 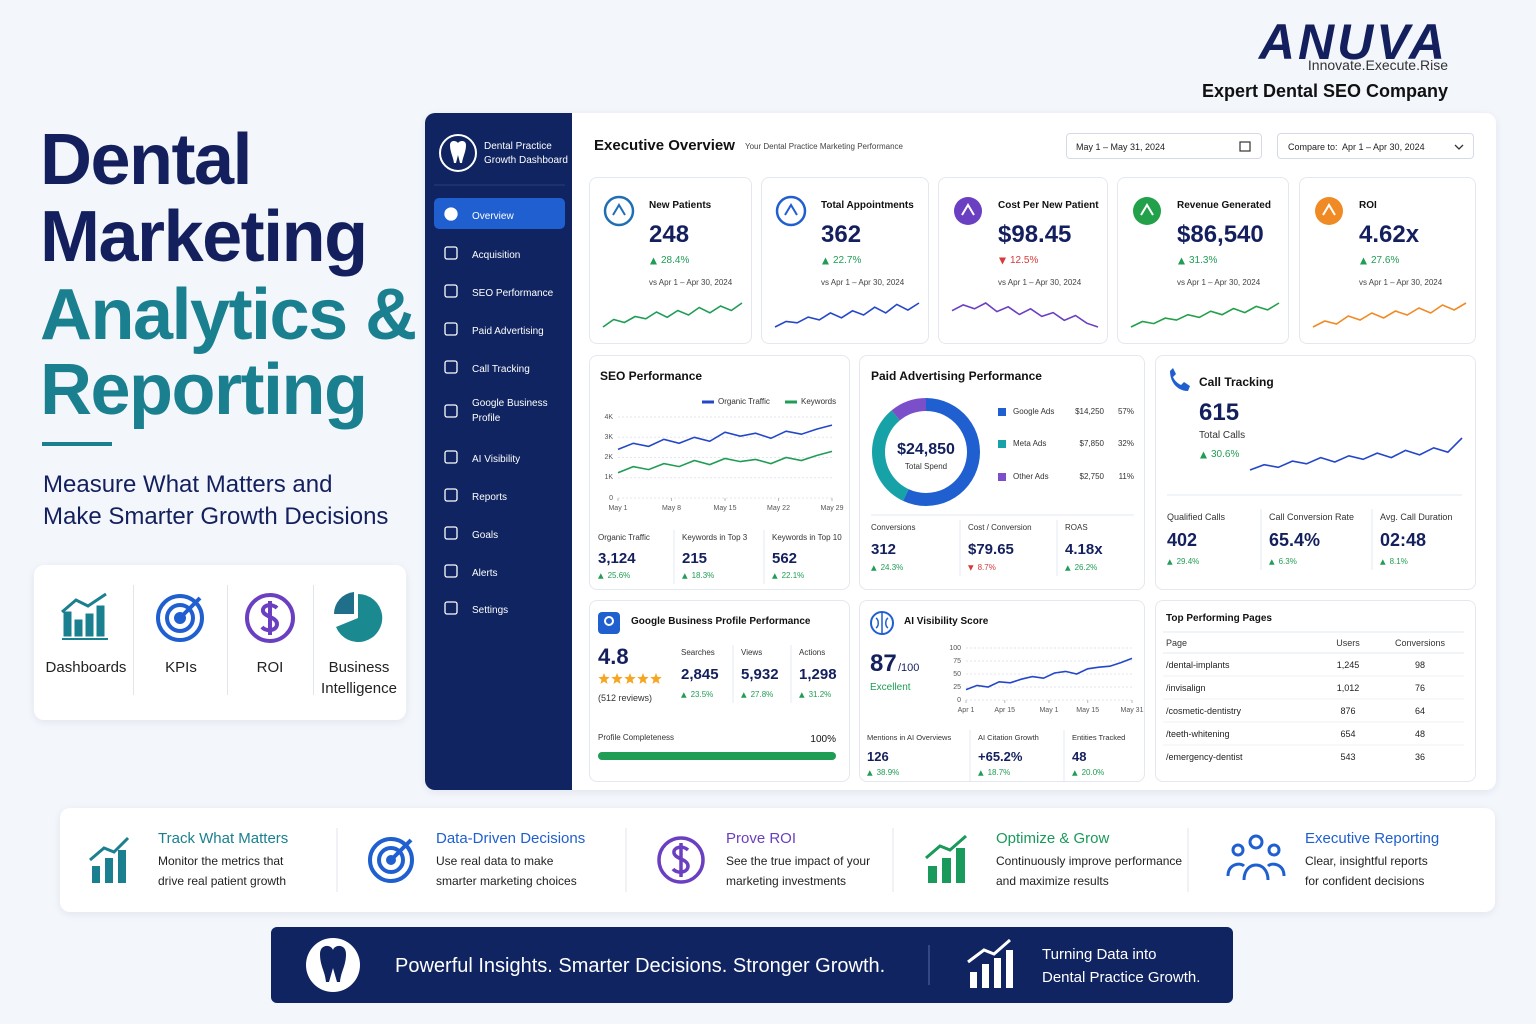 I want to click on page-title: Executive Overview, so click(x=664, y=145).